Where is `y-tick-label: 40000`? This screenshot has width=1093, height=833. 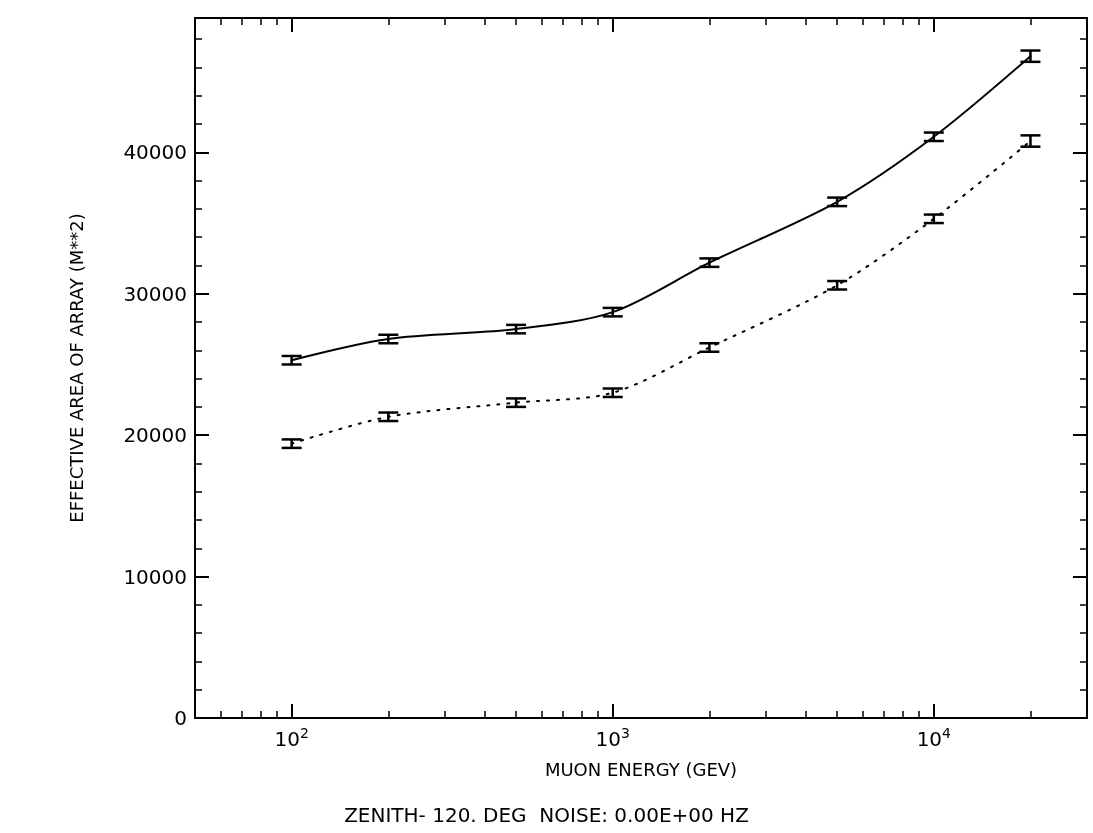 y-tick-label: 40000 is located at coordinates (155, 152).